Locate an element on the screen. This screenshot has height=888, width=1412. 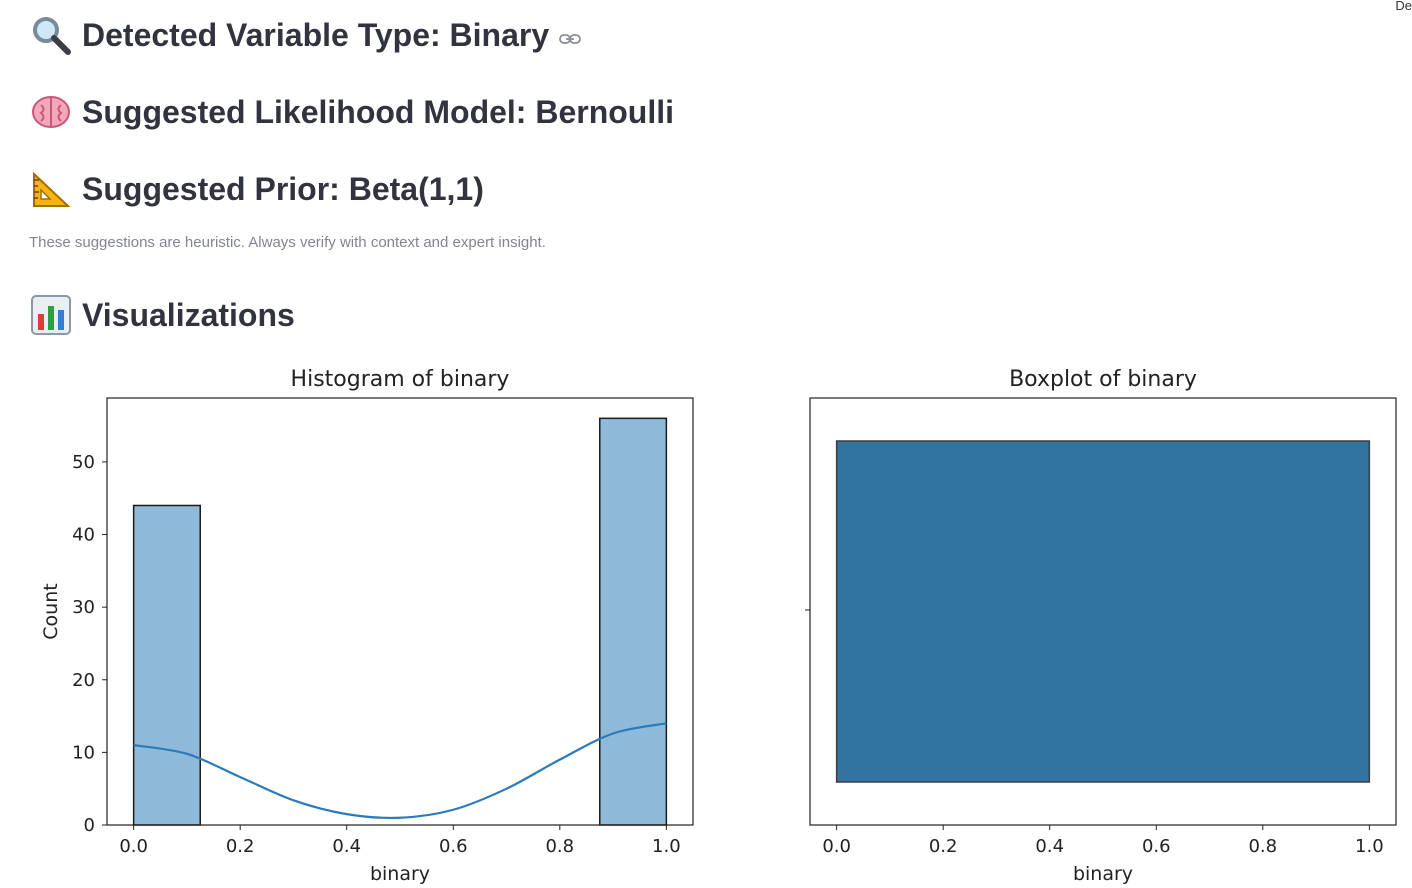
prior-heading: Suggested Prior: Beta(1,1) is located at coordinates (257, 189).